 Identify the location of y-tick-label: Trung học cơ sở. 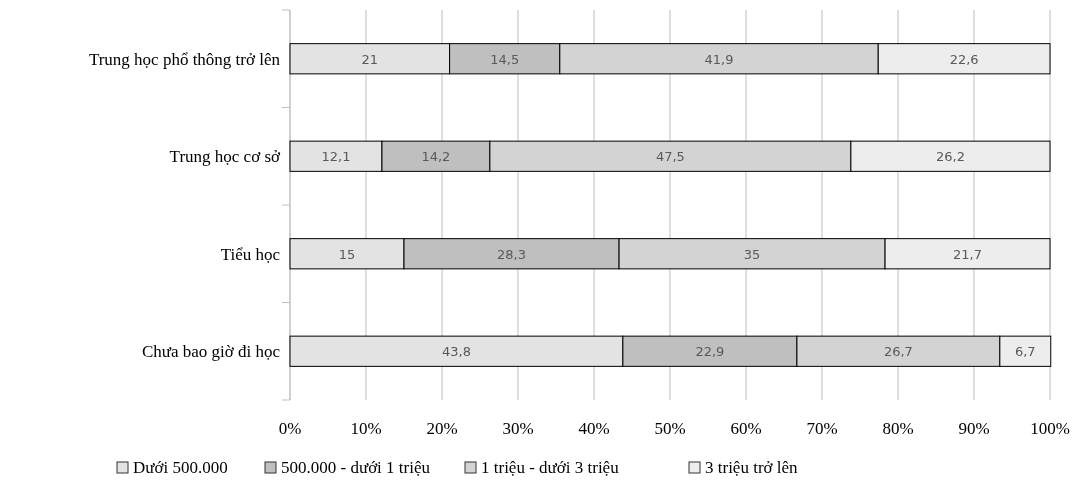
(225, 157).